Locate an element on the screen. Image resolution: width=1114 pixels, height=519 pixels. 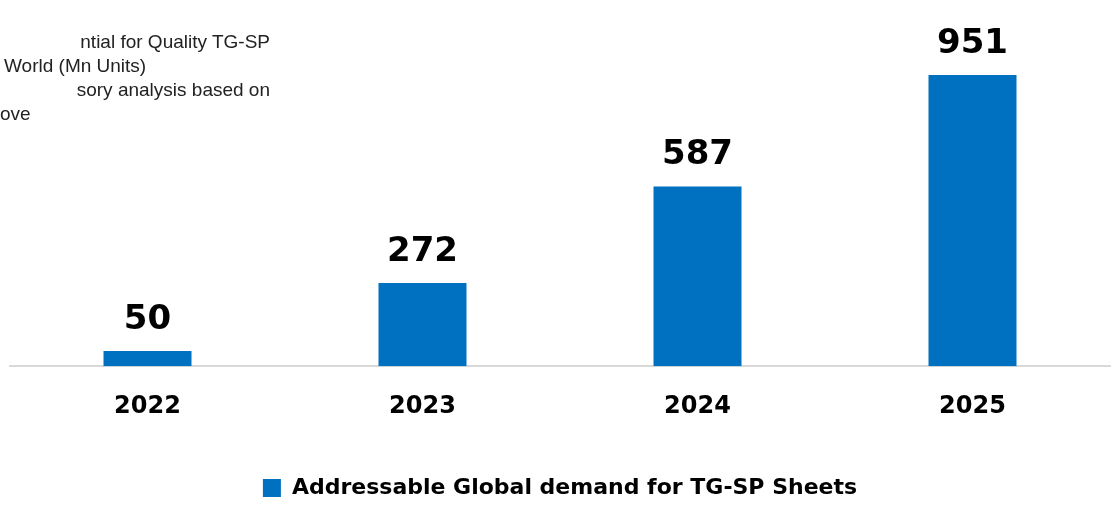
x-tick-label: 2023 is located at coordinates (422, 404).